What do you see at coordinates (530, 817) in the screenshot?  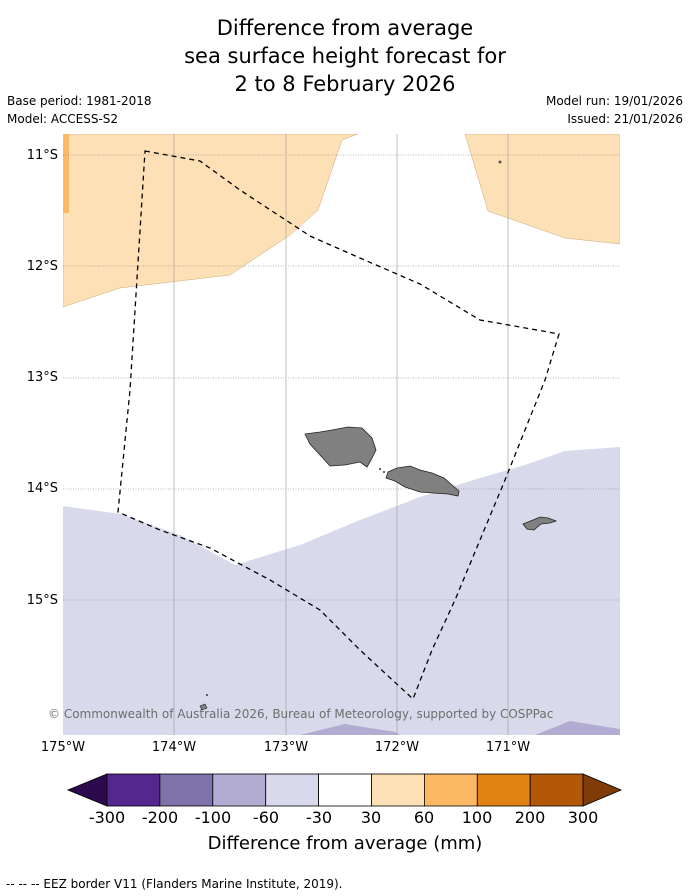 I see `colorbar-tick: 200` at bounding box center [530, 817].